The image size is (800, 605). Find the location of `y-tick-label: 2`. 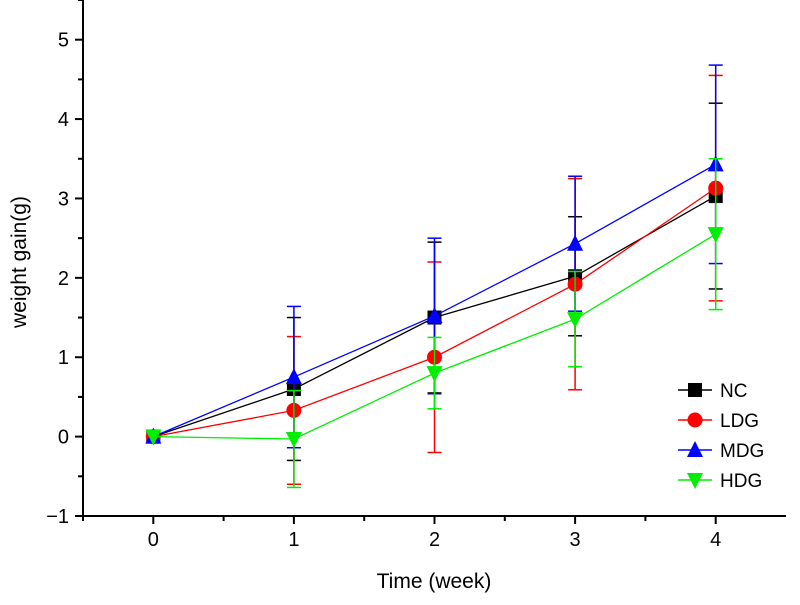

y-tick-label: 2 is located at coordinates (63, 279).